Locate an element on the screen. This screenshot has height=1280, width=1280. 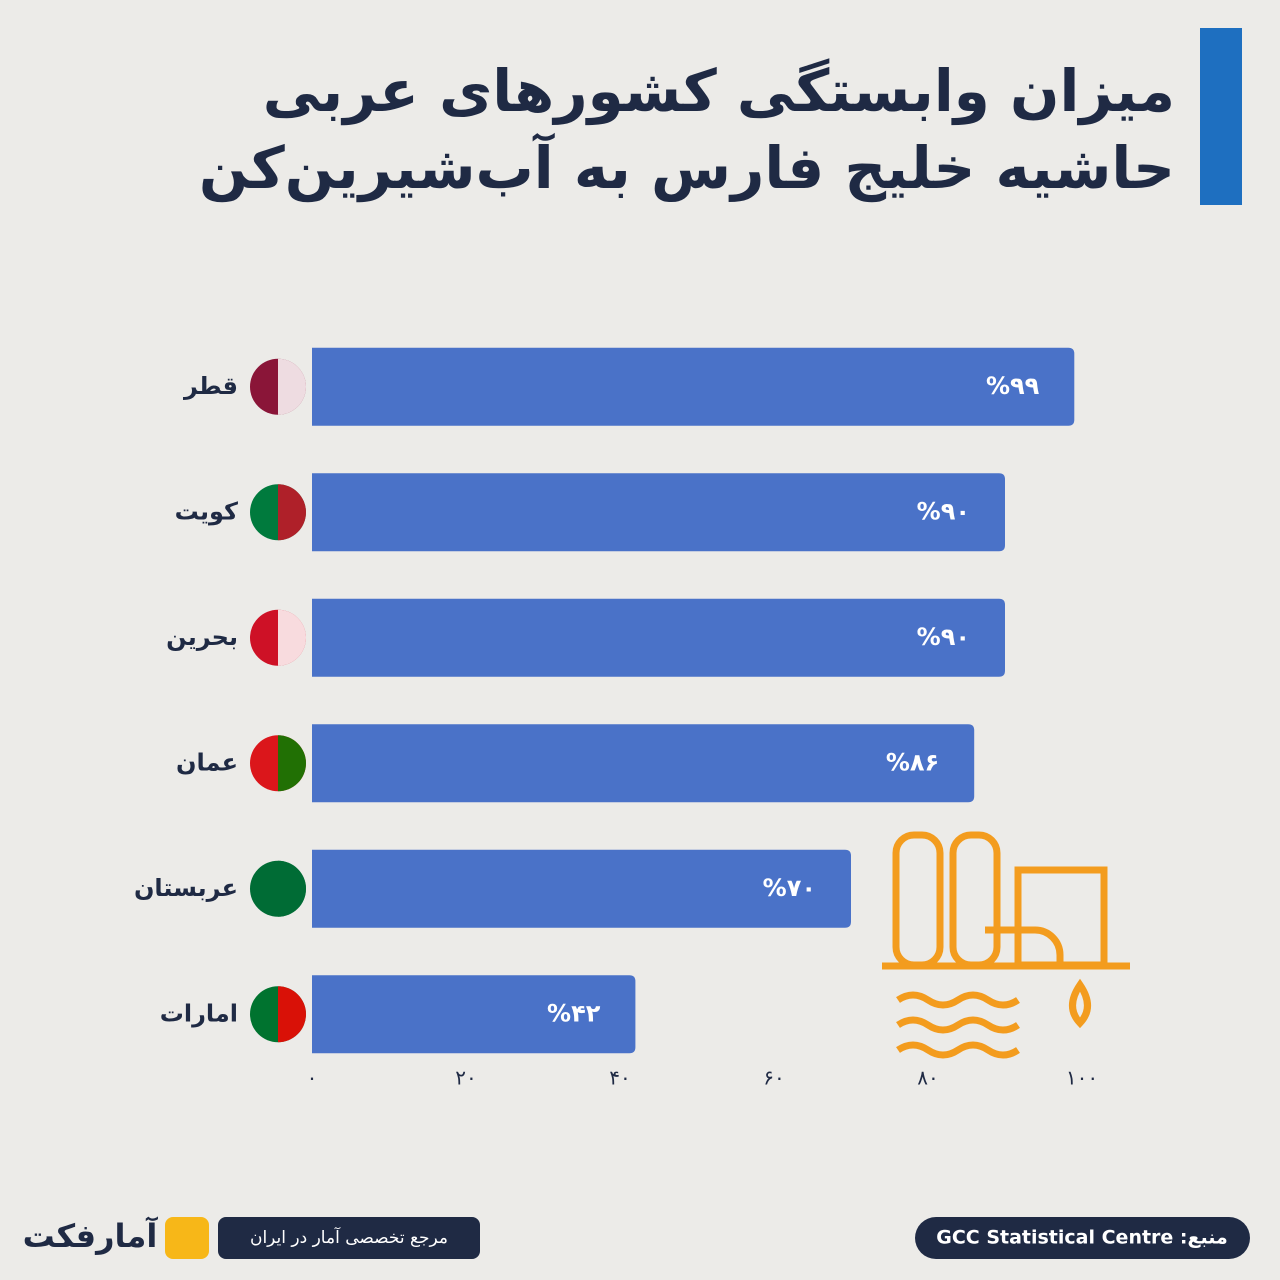
value-label: %۹۹ is located at coordinates (1013, 386).